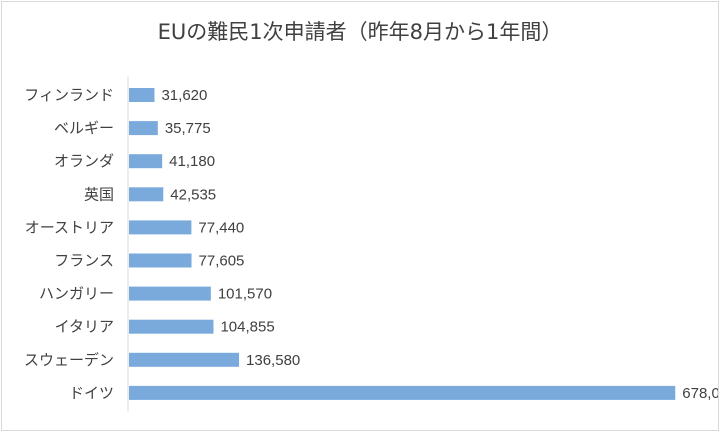 Image resolution: width=720 pixels, height=432 pixels. I want to click on data-label: 101,570, so click(245, 294).